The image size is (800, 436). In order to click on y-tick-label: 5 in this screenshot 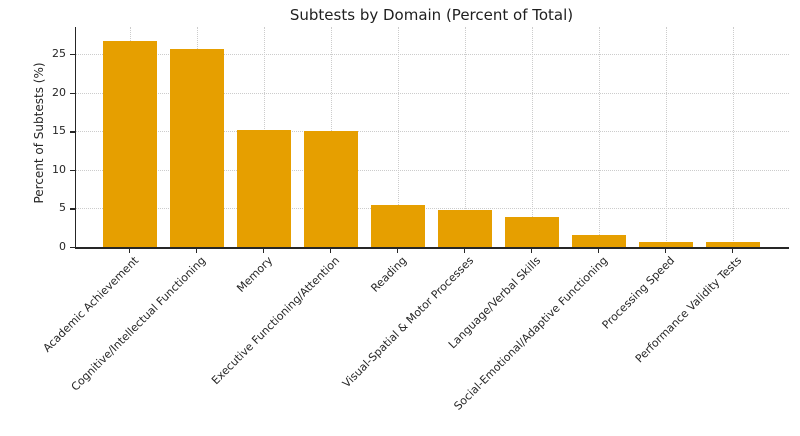, I will do `click(62, 208)`.